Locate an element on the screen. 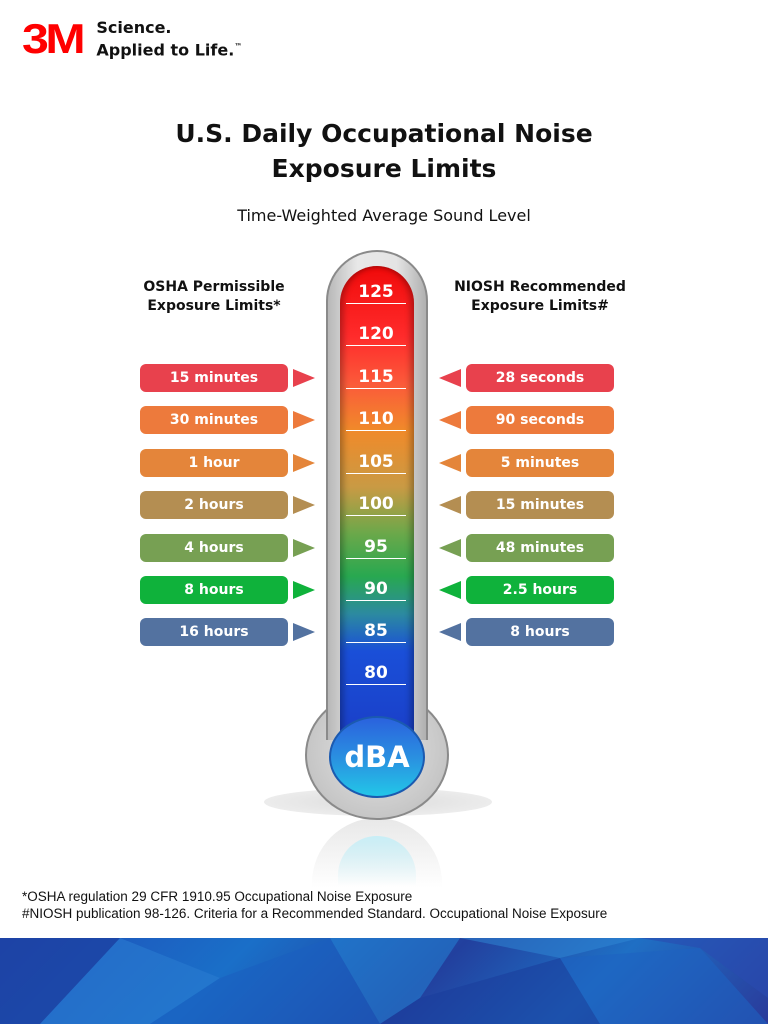  osha-limit-85: 16 hours is located at coordinates (214, 632).